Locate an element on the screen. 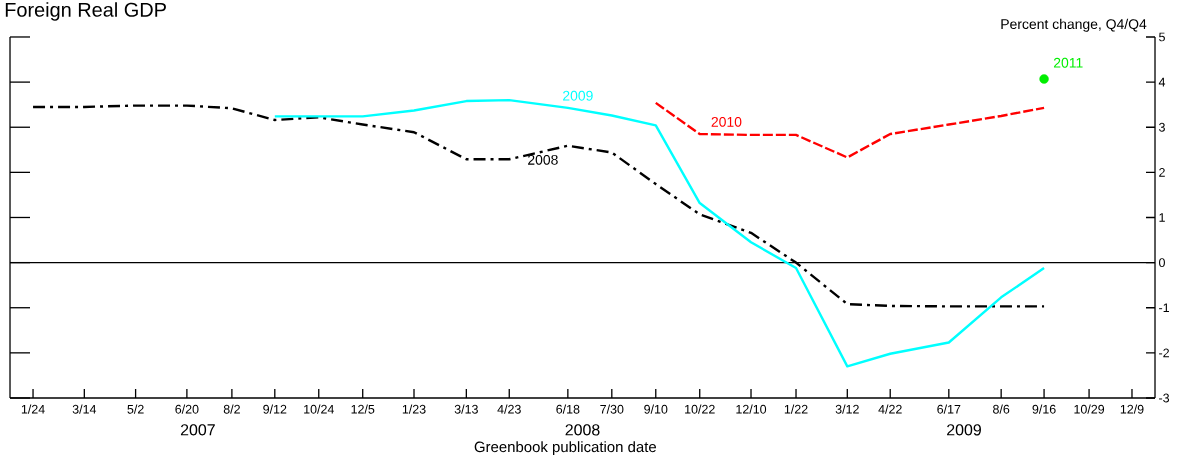 This screenshot has width=1195, height=463. y-tick-label: 2 is located at coordinates (1162, 172).